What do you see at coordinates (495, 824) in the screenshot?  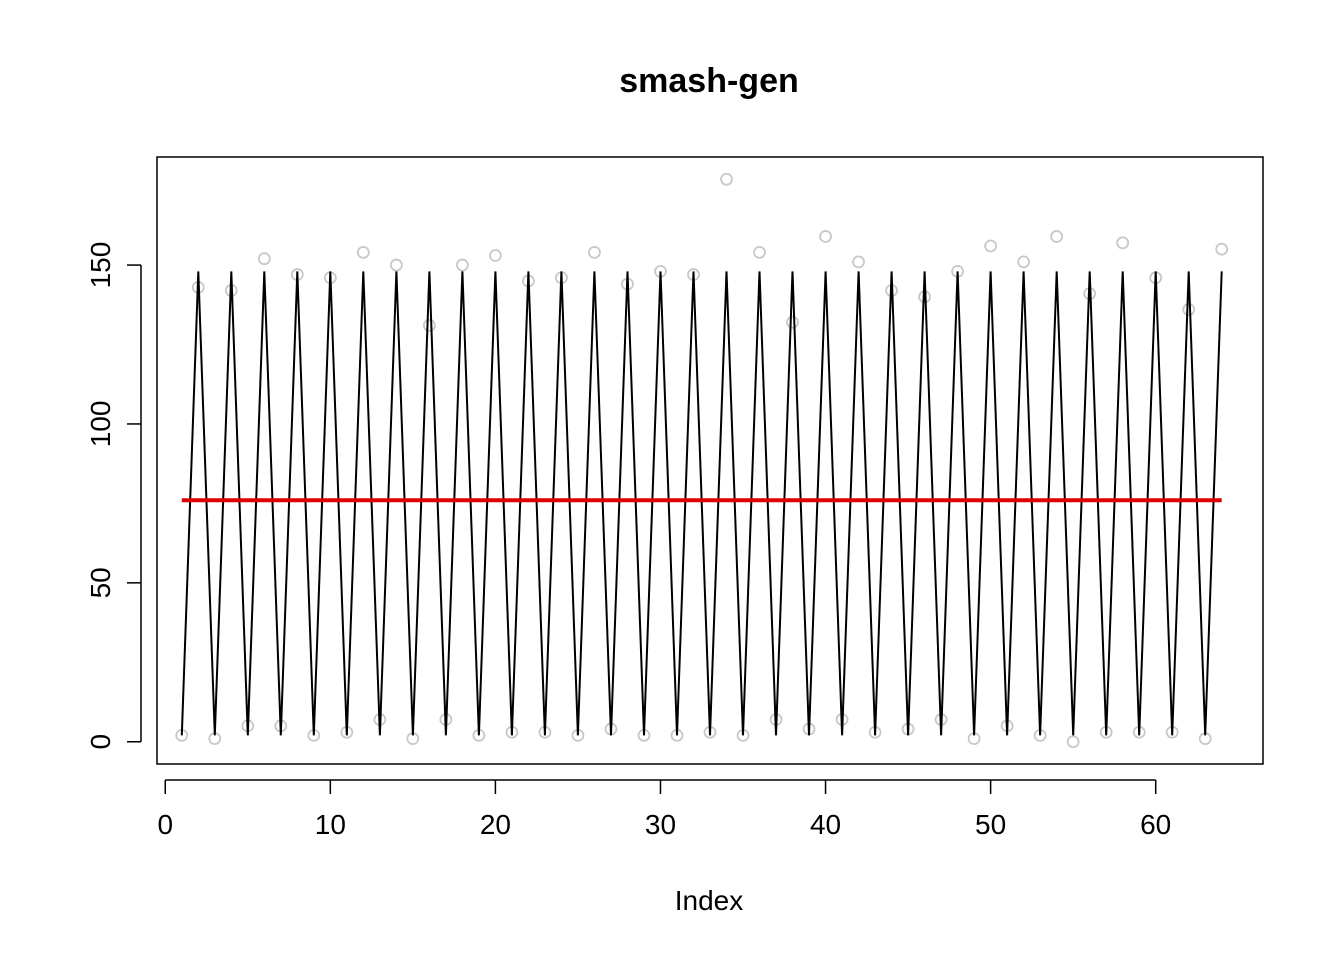 I see `x-tick-label: 20` at bounding box center [495, 824].